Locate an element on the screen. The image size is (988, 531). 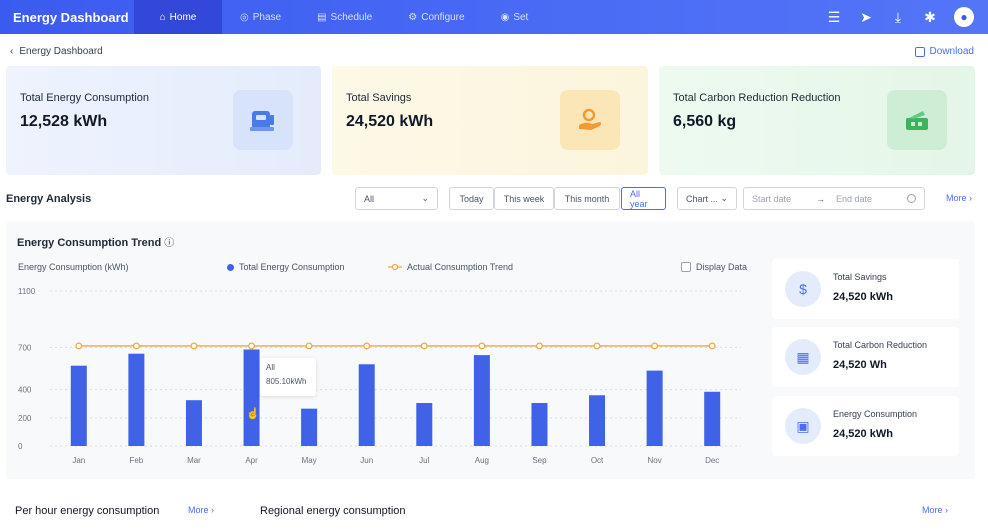
send-icon: ➤ is located at coordinates (866, 16).